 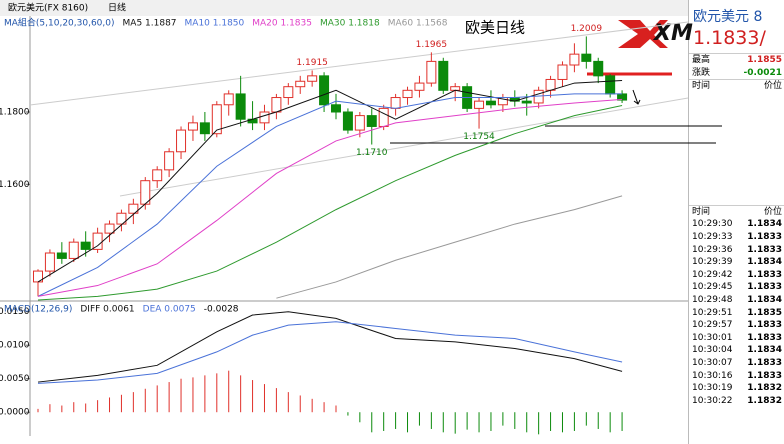 I want to click on legend-entry: MA5 1.1887, so click(x=150, y=24).